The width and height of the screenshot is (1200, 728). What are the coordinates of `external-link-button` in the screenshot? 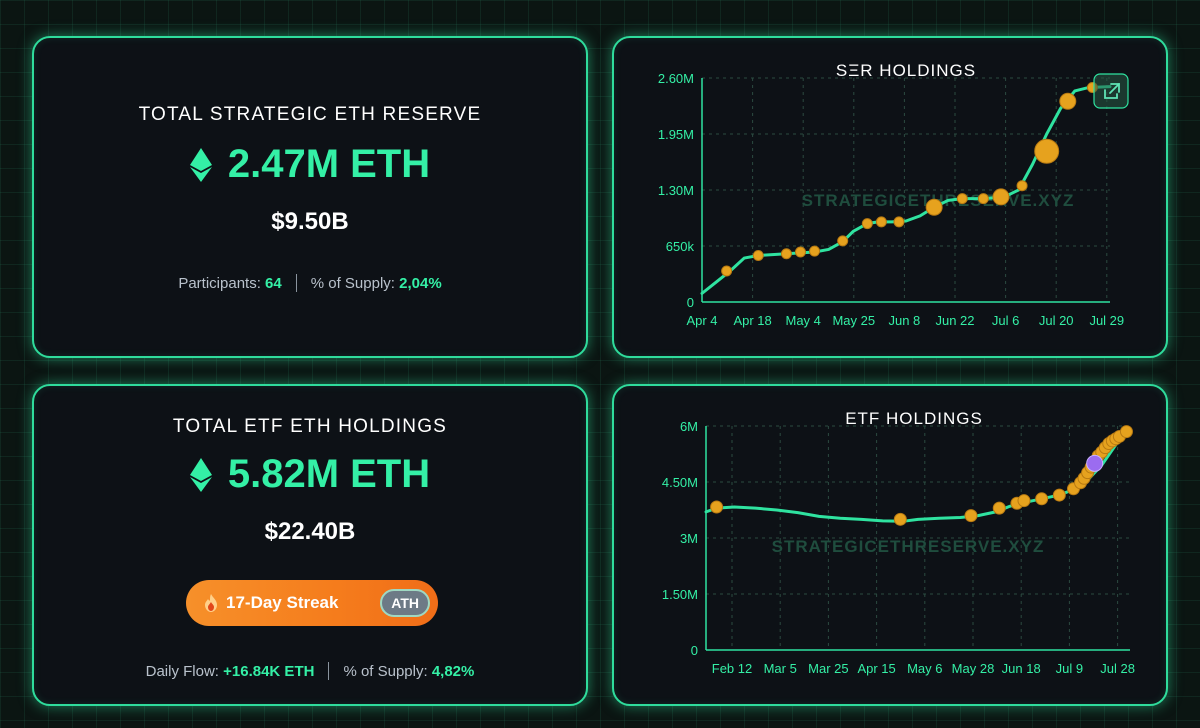 It's located at (1111, 91).